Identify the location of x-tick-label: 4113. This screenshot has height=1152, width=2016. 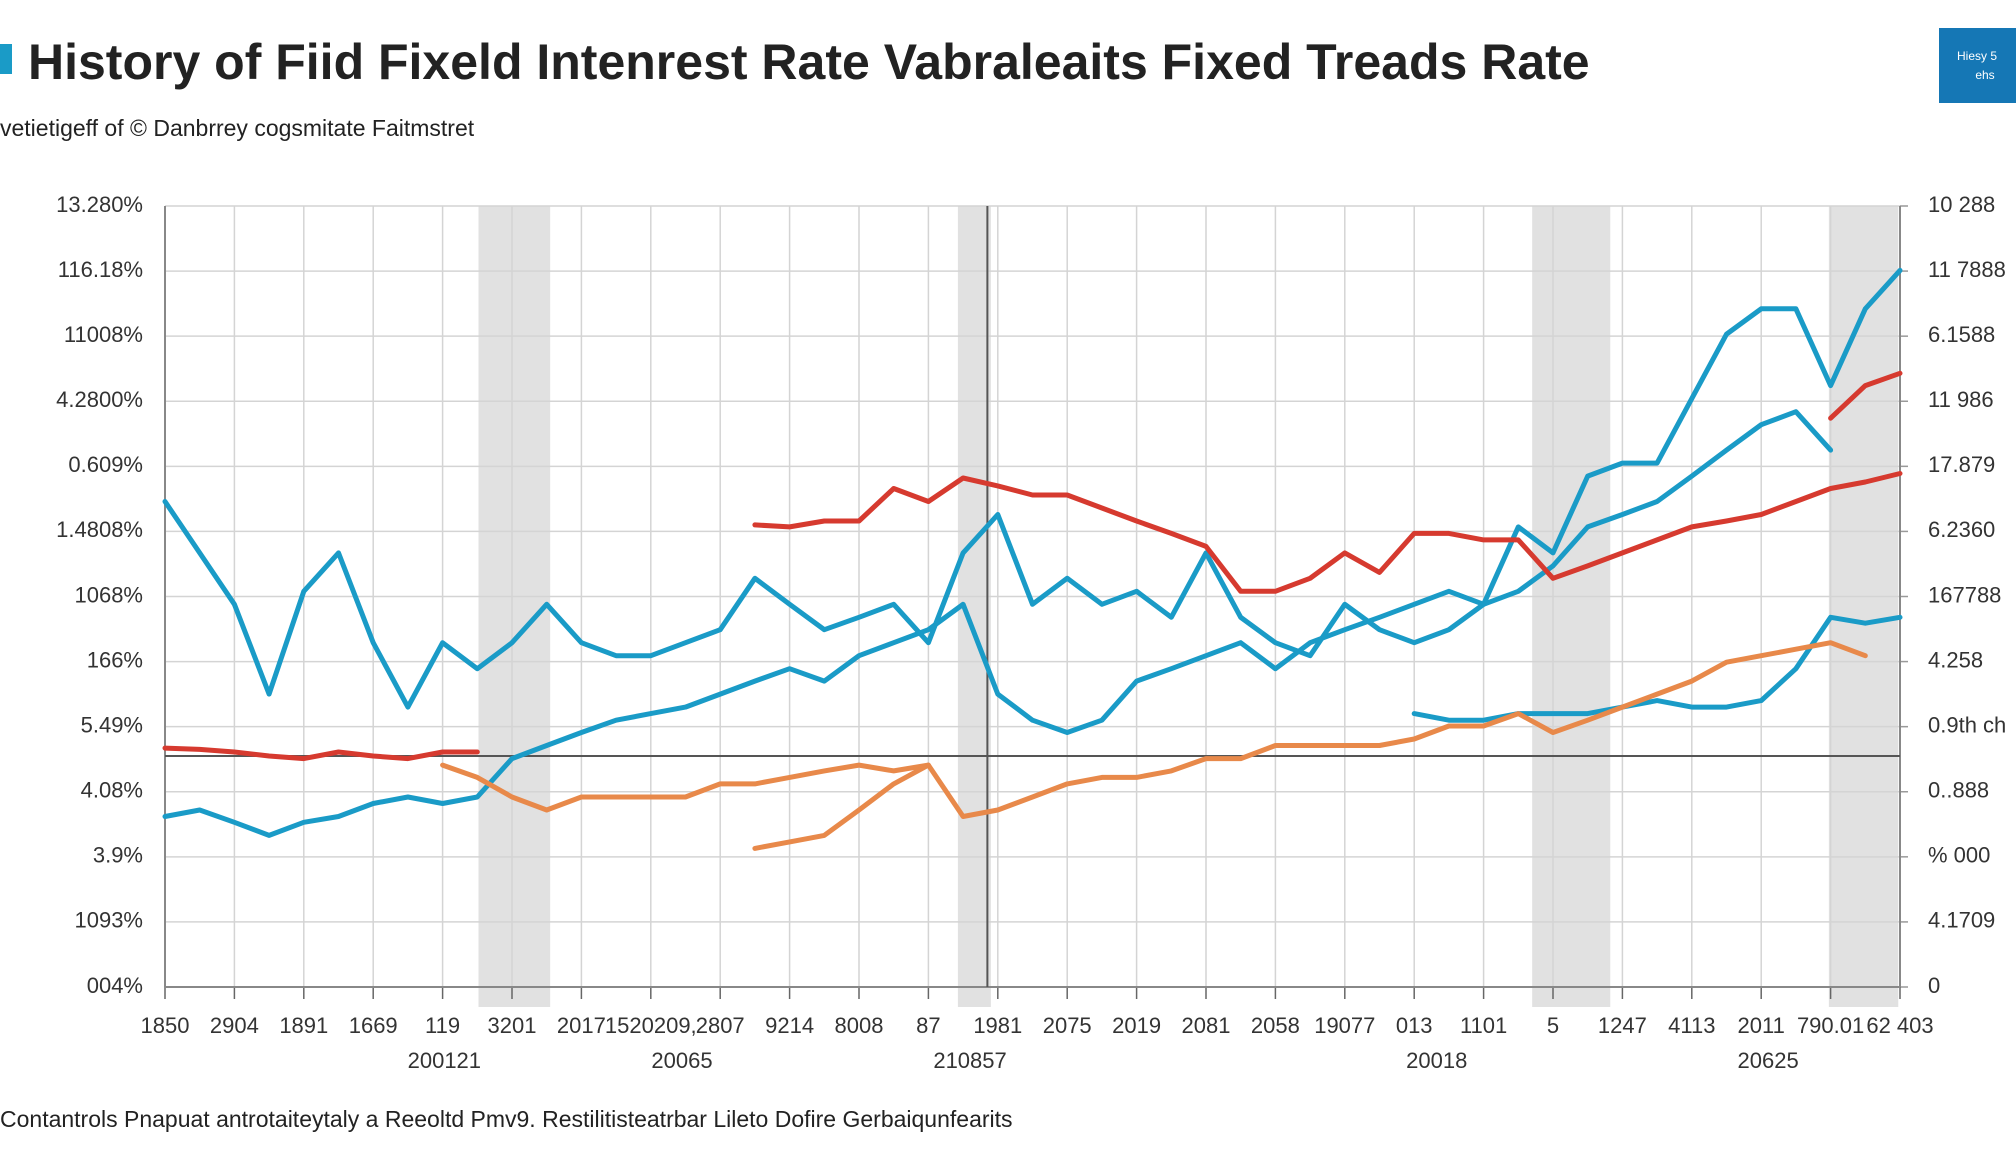
(1691, 1025).